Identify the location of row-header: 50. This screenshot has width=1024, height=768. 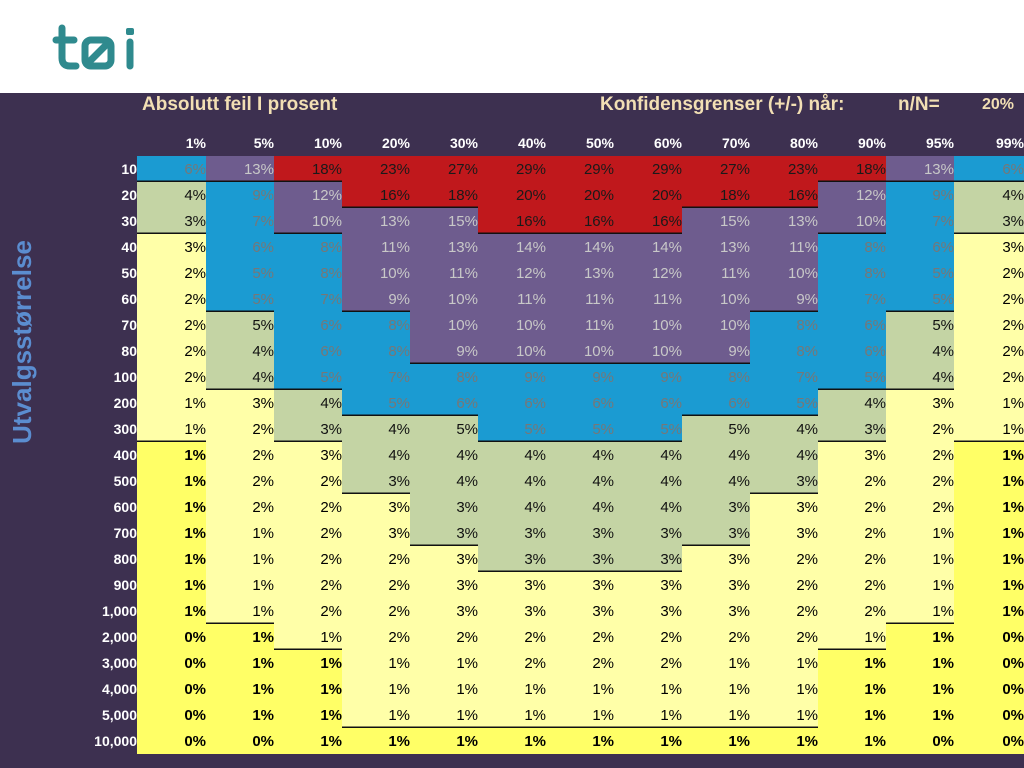
(129, 273).